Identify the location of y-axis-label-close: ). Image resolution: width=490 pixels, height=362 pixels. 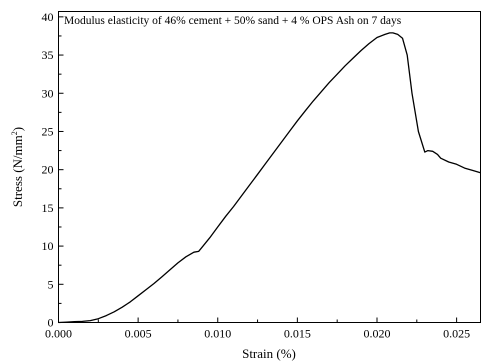
(17, 129).